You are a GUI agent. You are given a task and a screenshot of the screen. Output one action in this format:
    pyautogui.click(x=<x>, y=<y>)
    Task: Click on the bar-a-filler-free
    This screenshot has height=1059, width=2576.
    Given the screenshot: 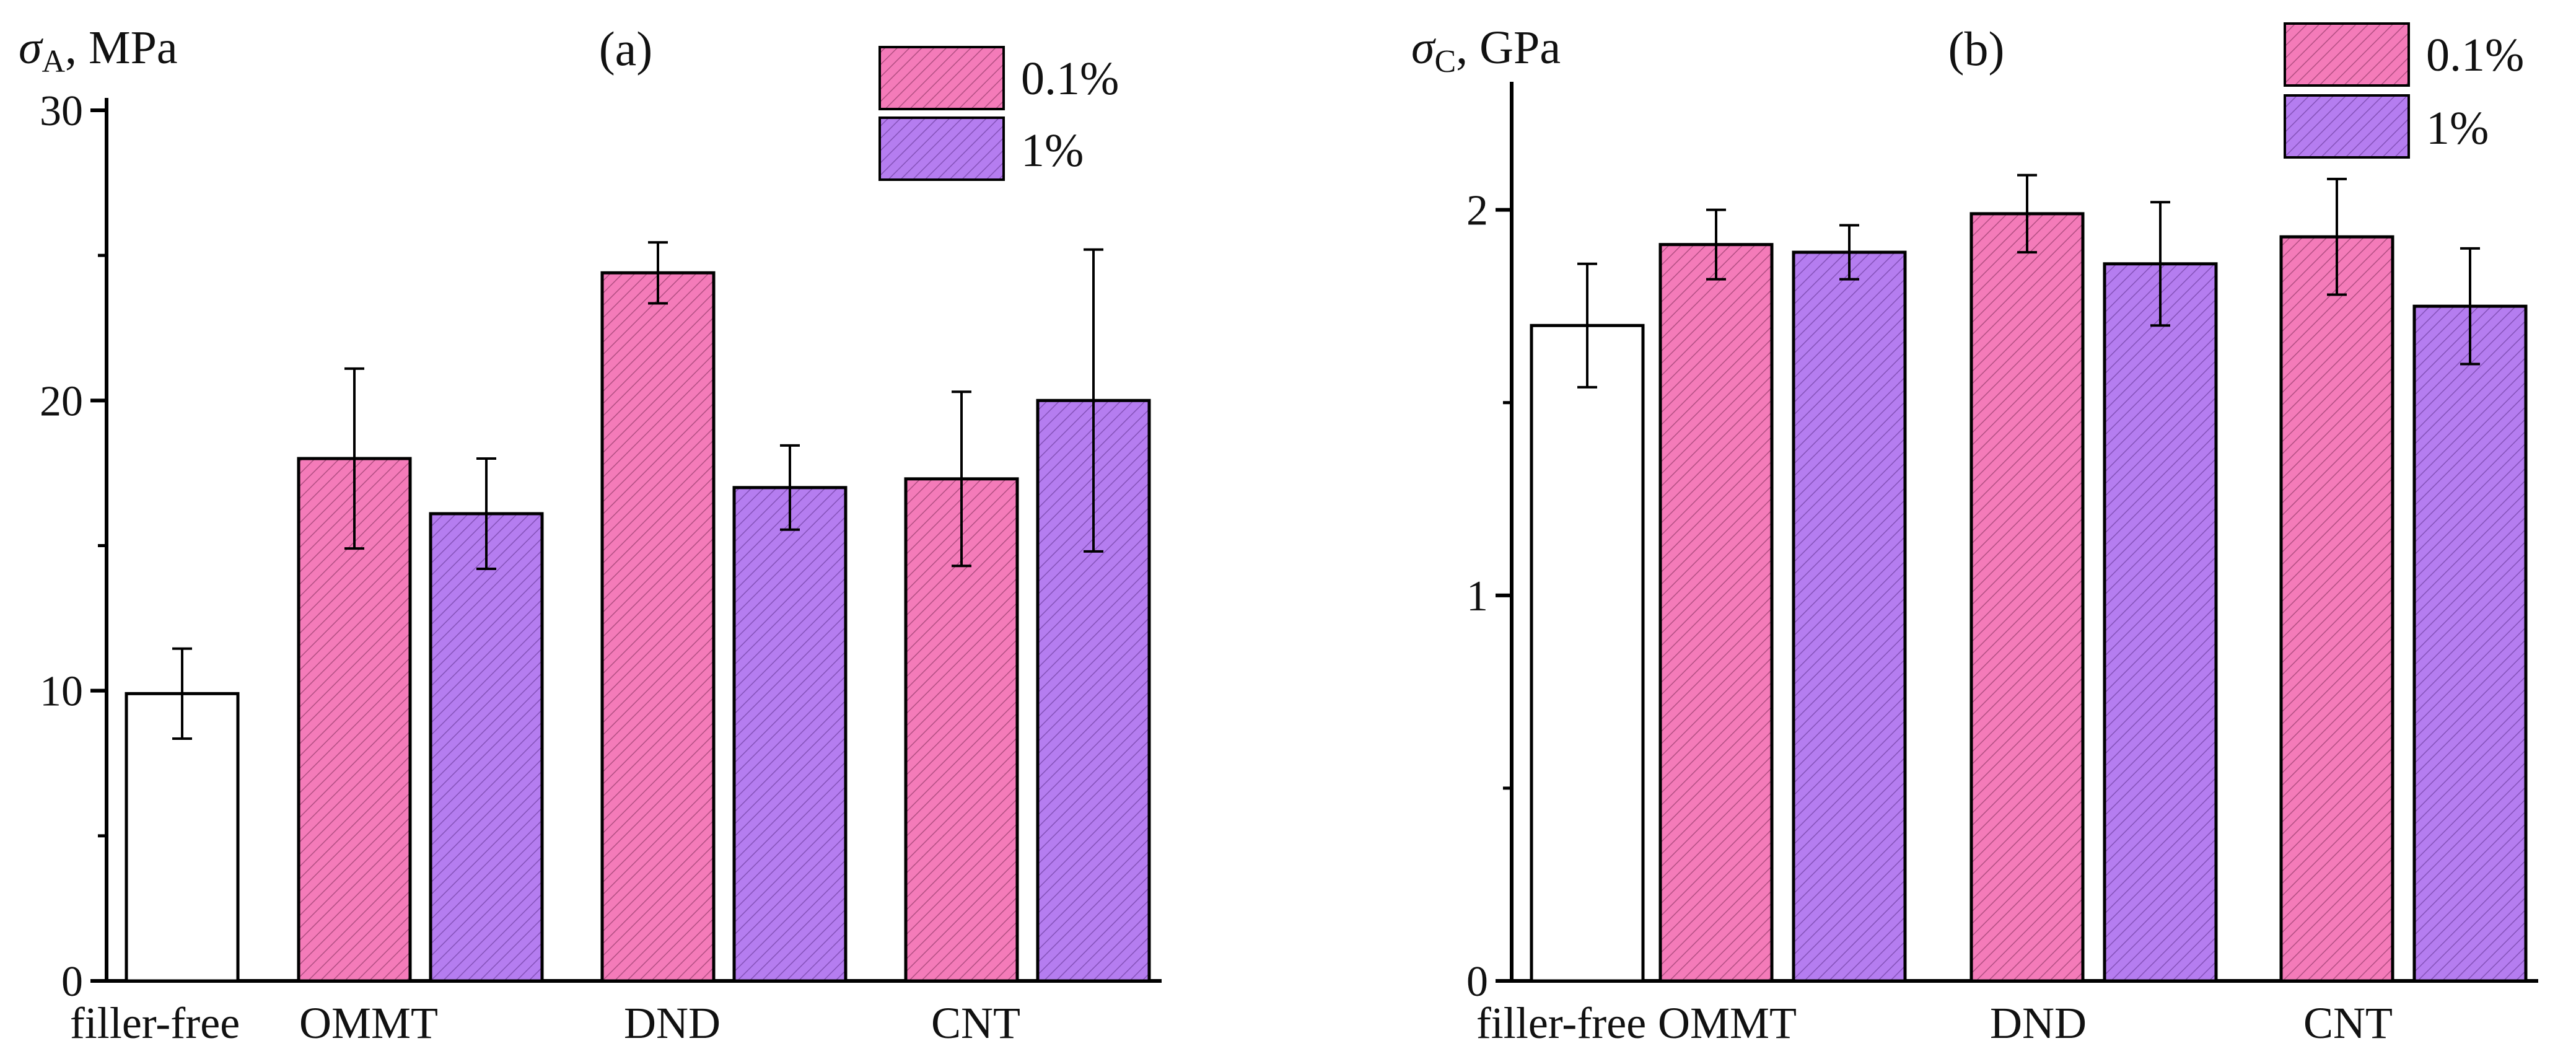 What is the action you would take?
    pyautogui.click(x=182, y=837)
    